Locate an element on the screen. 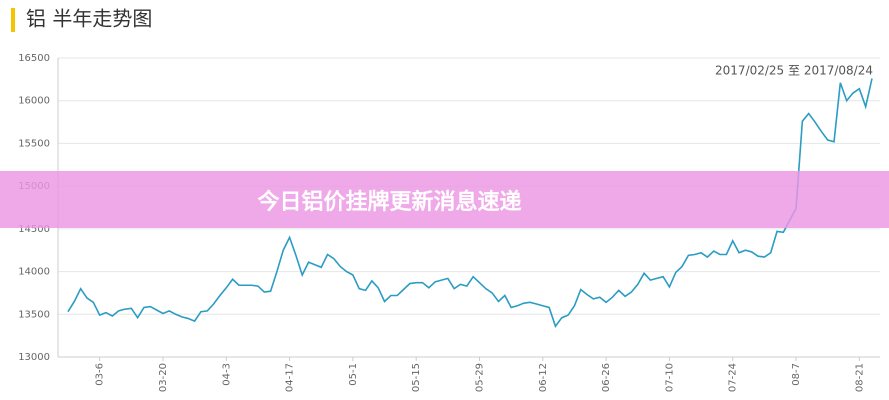 This screenshot has height=400, width=889. x-tick-label: 08-7 is located at coordinates (796, 374).